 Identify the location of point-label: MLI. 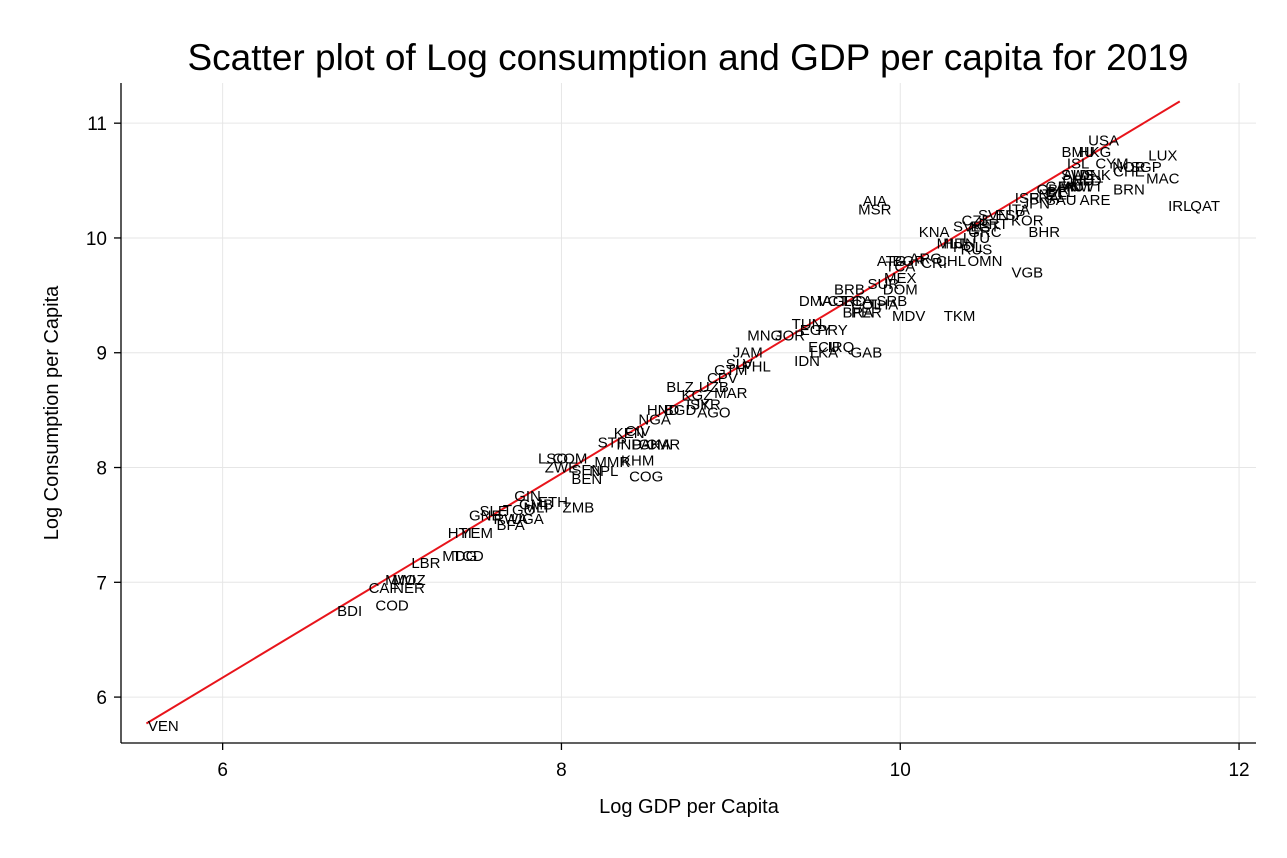
(536, 508).